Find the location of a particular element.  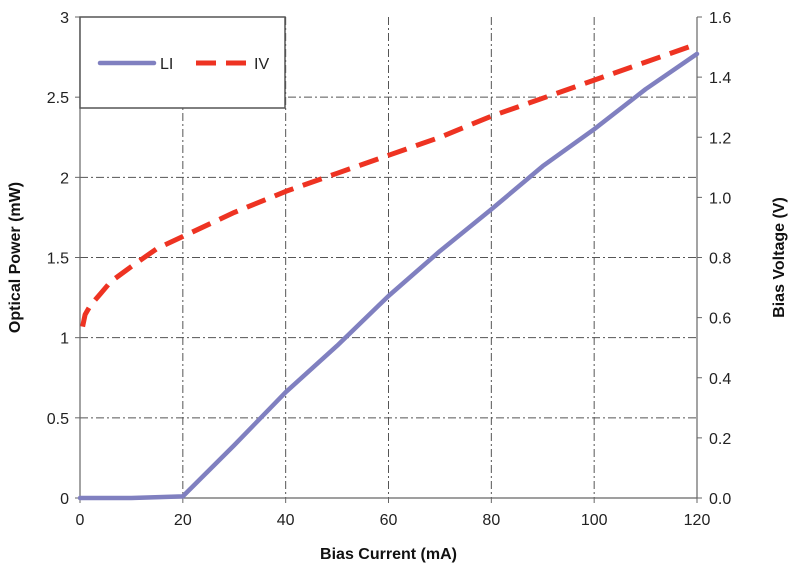

y2-tick-label: 0.0 is located at coordinates (720, 499).